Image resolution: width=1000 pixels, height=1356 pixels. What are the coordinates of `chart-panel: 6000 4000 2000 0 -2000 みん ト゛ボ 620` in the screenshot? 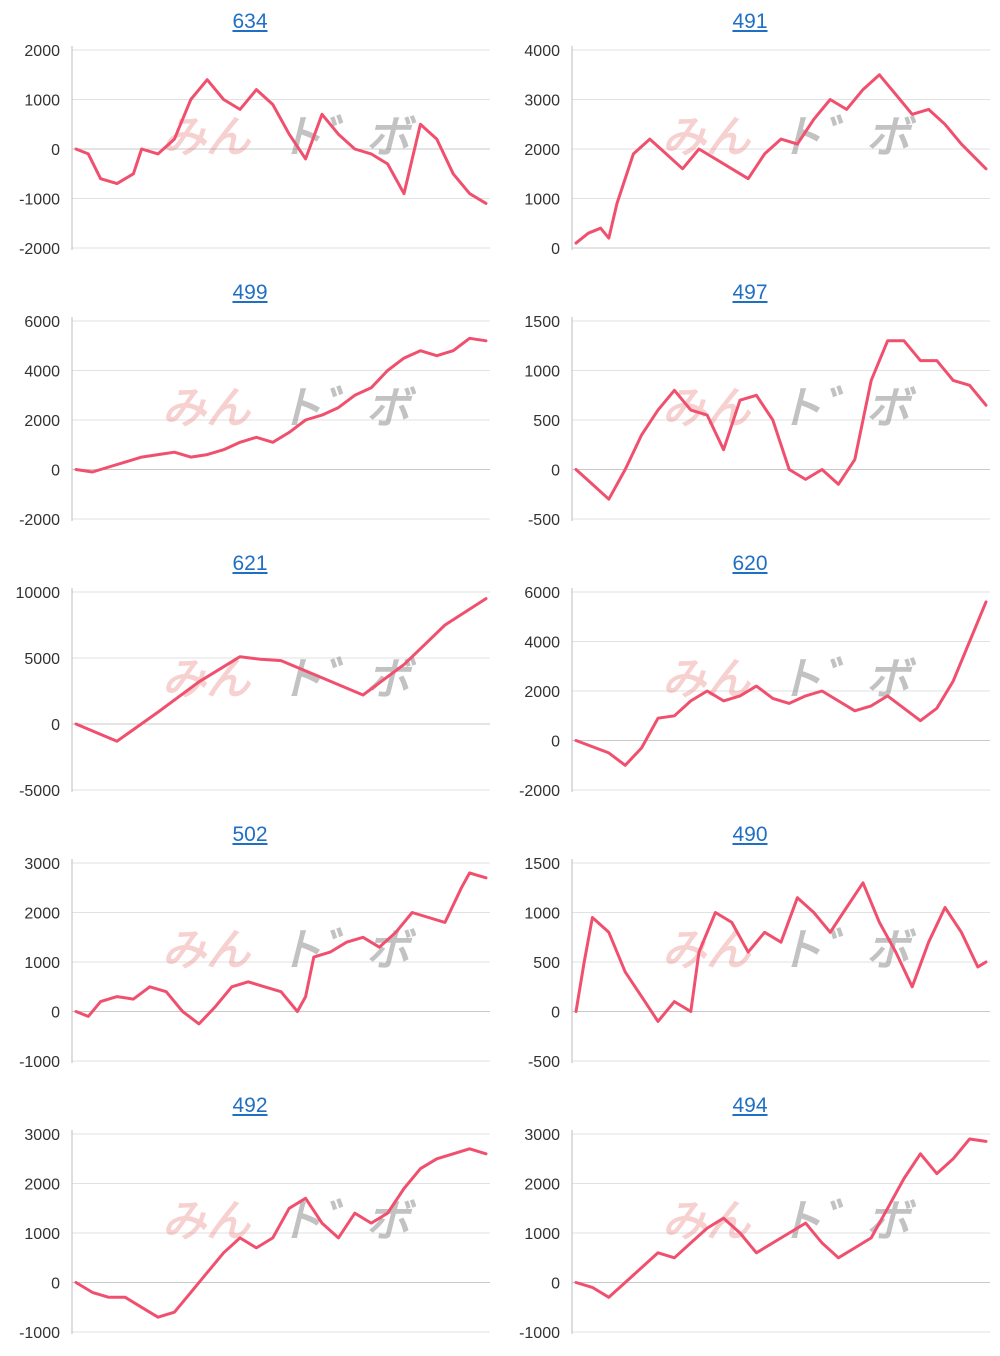 It's located at (750, 677).